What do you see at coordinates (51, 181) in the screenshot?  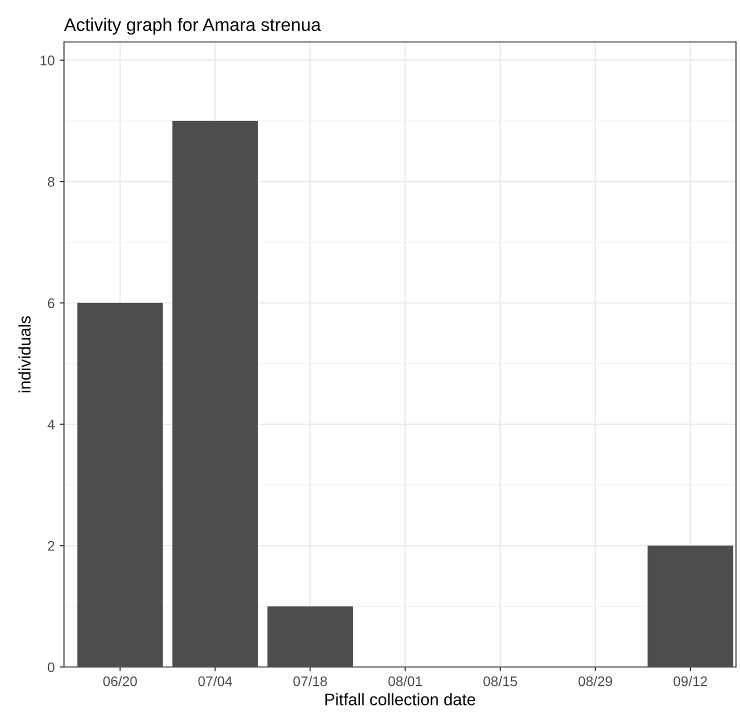 I see `y-tick-label: 8` at bounding box center [51, 181].